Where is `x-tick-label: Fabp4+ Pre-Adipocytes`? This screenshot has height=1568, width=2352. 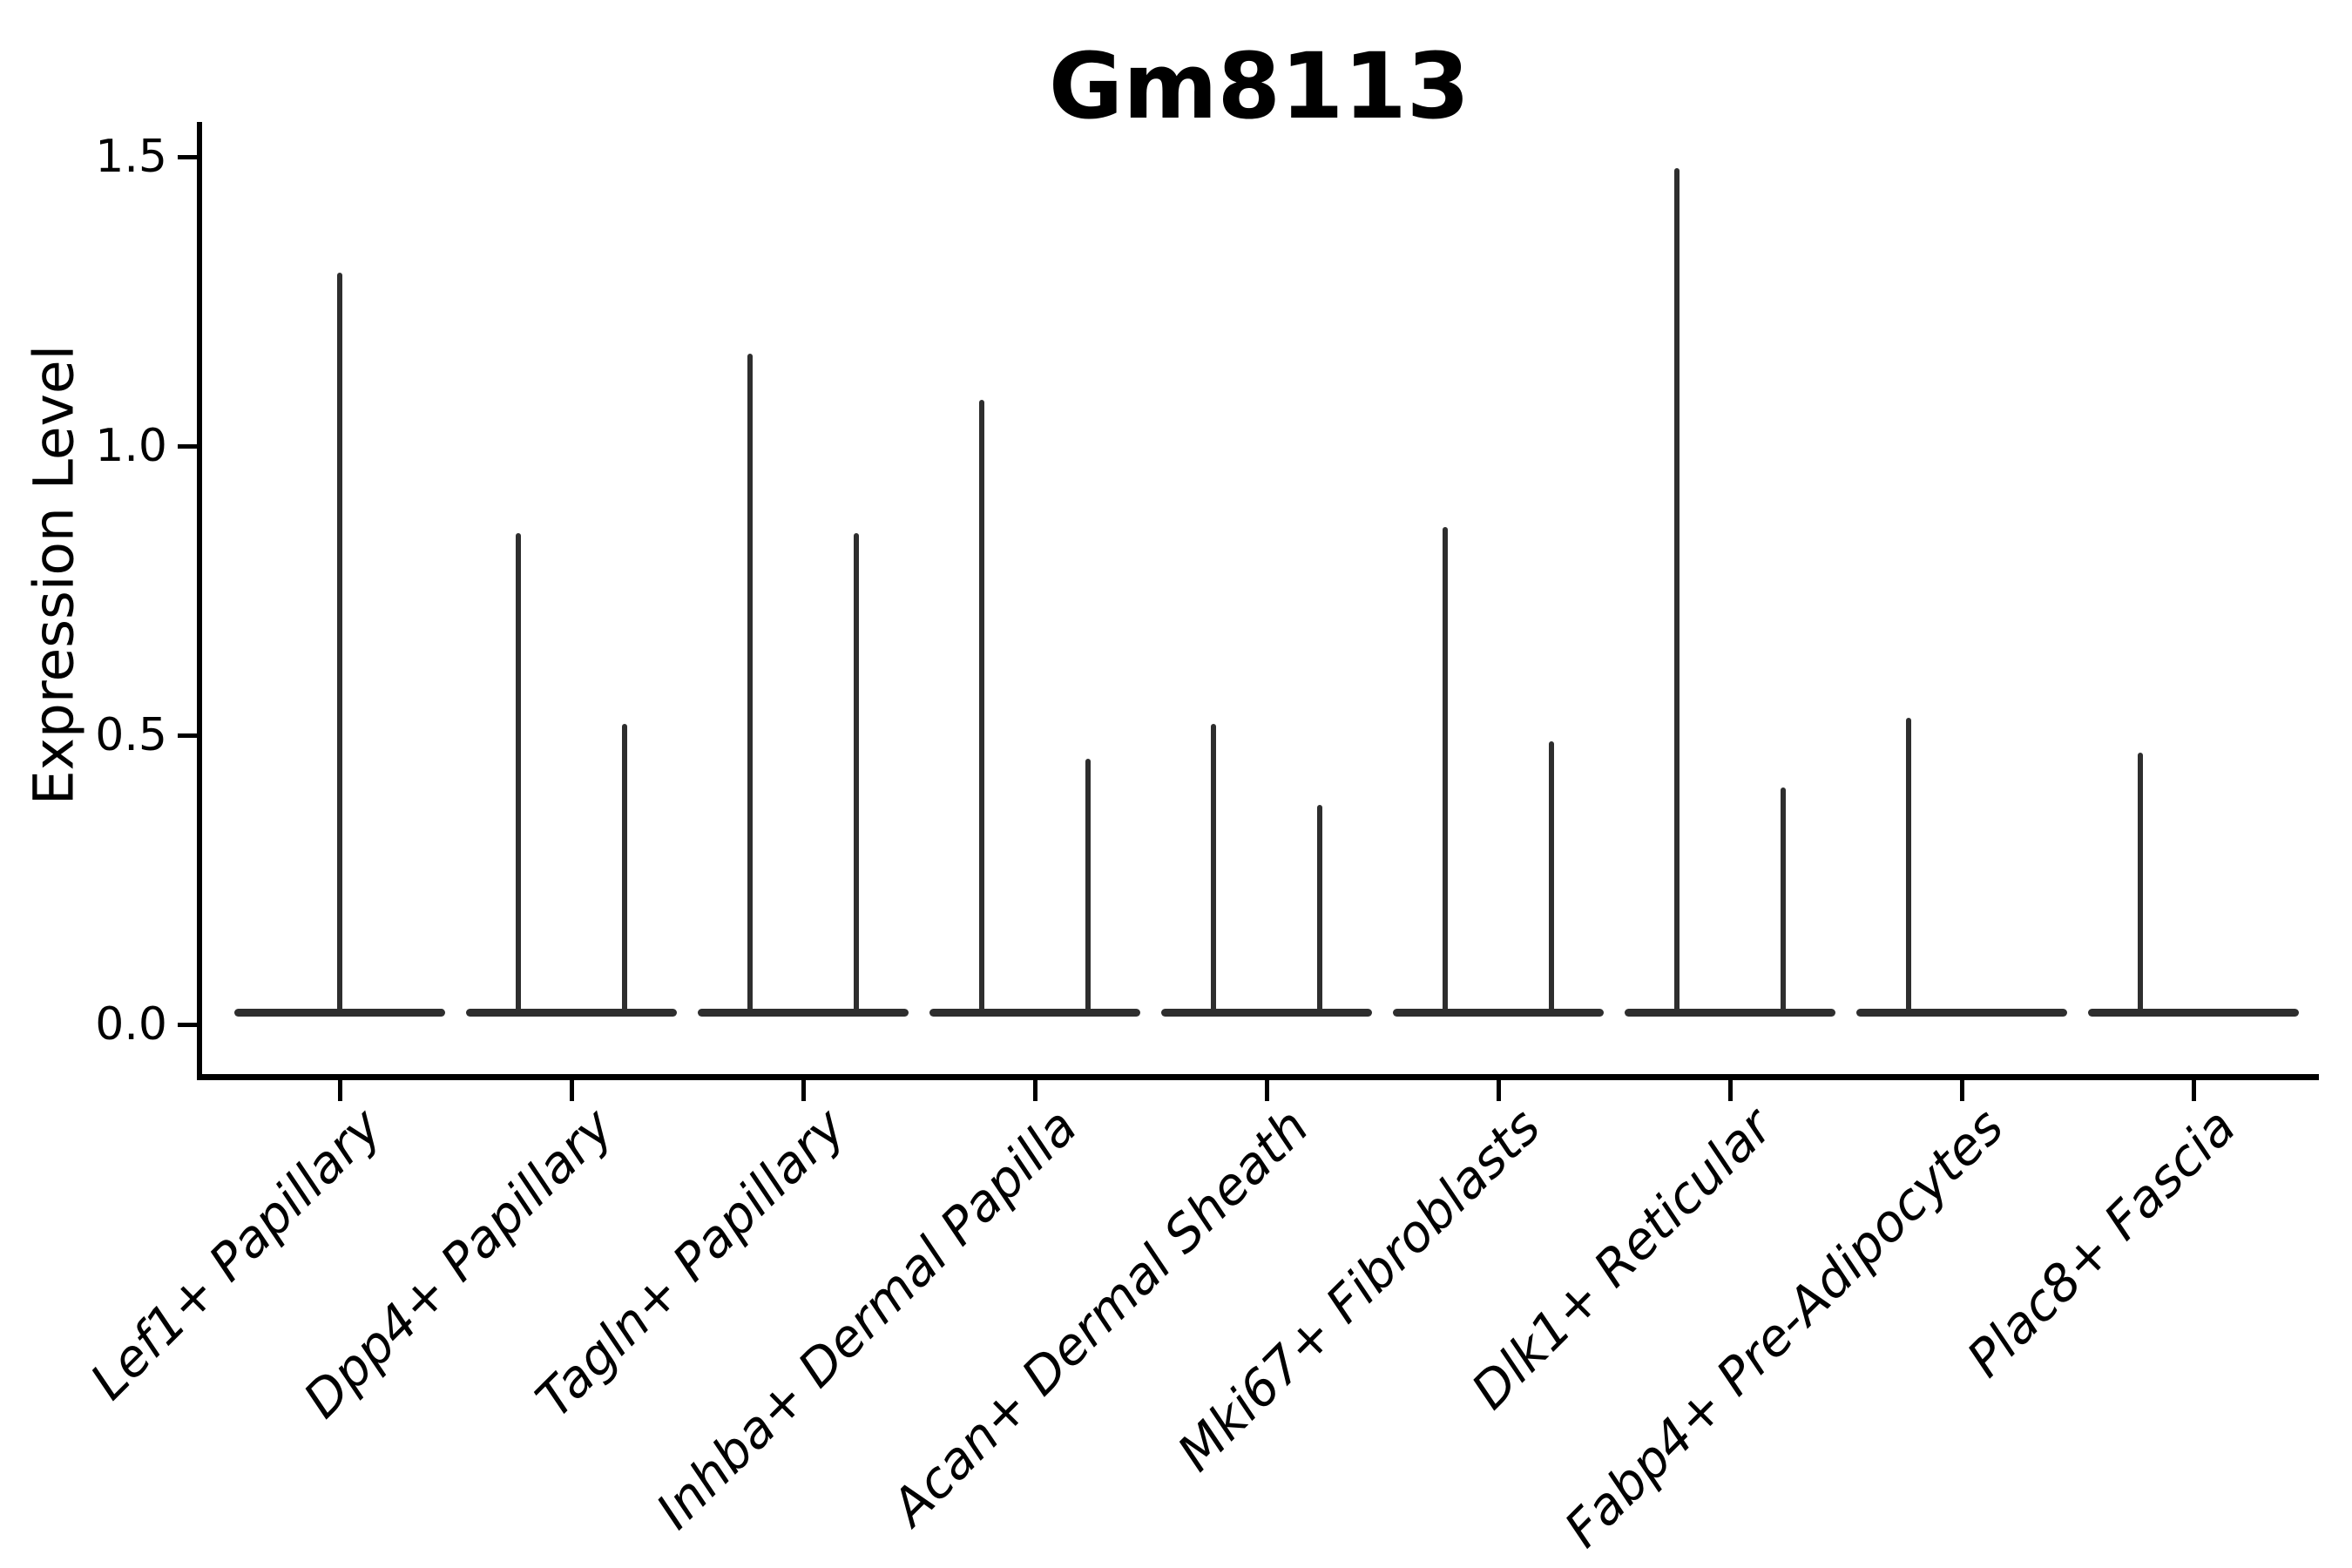 x-tick-label: Fabp4+ Pre-Adipocytes is located at coordinates (1785, 1328).